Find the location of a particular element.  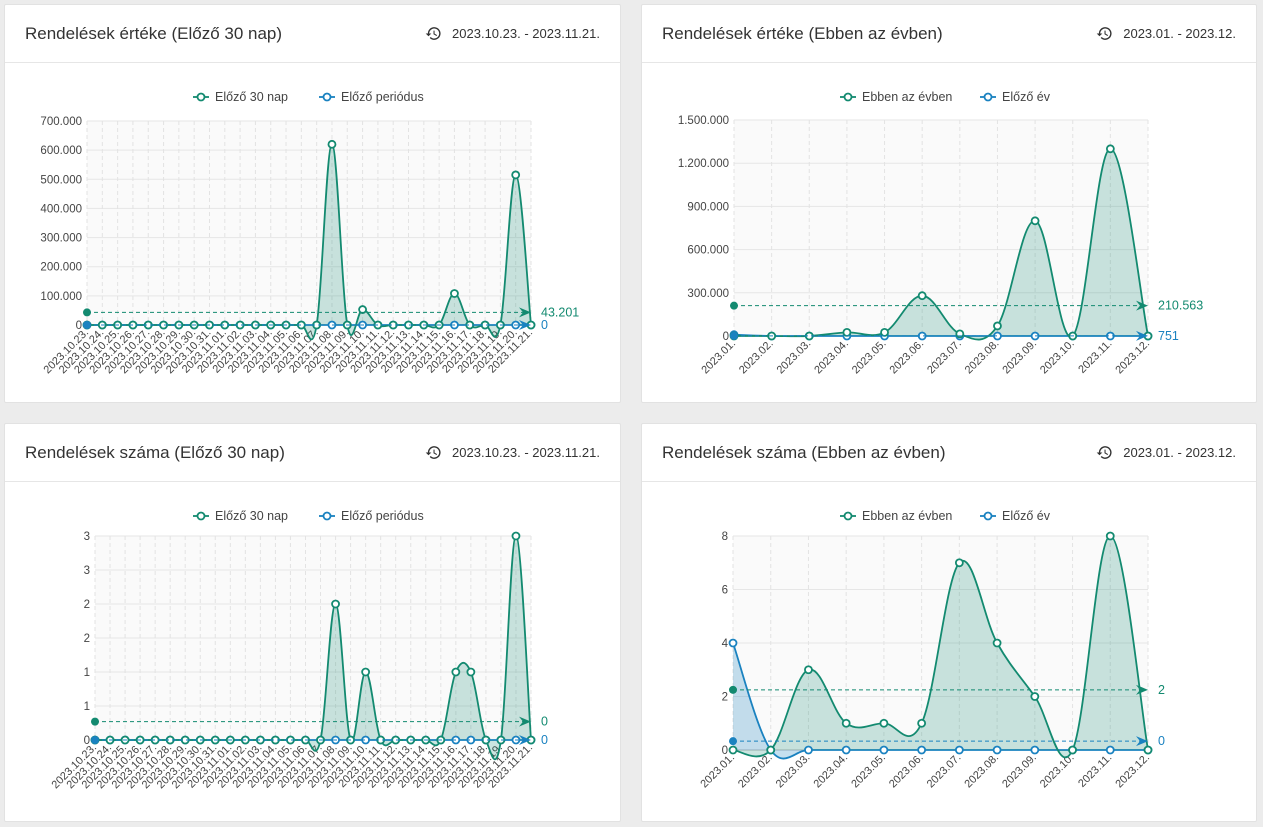

x-tick-label: 2023.11. is located at coordinates (1095, 357).